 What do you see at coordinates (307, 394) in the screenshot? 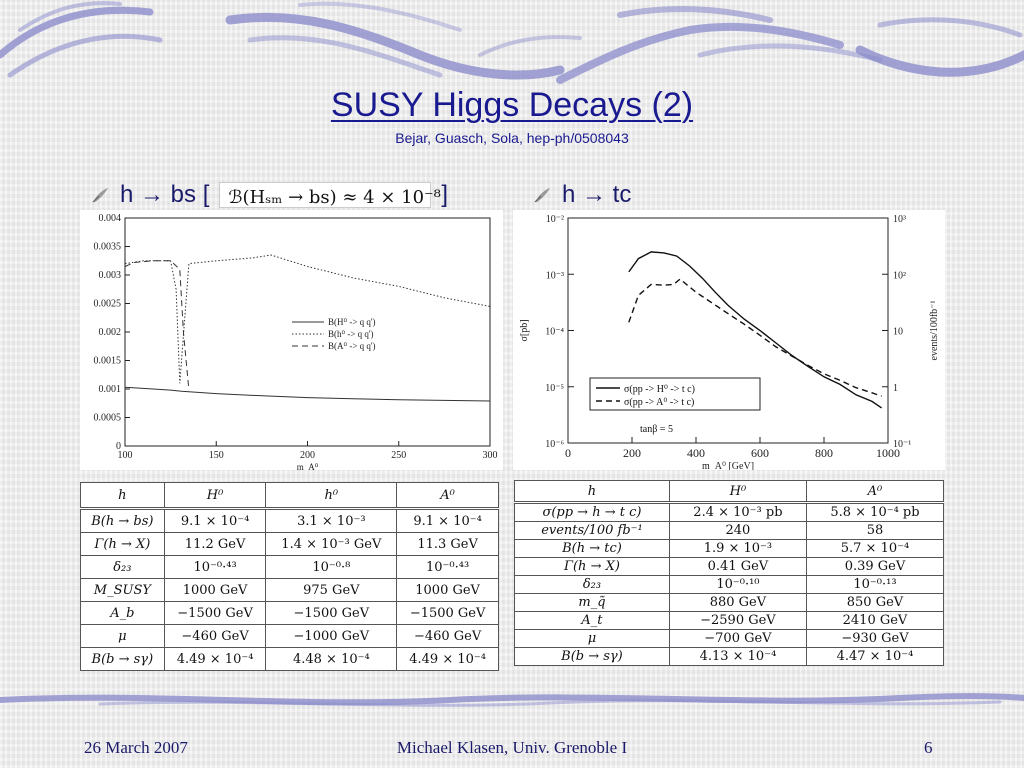
I see `series-line` at bounding box center [307, 394].